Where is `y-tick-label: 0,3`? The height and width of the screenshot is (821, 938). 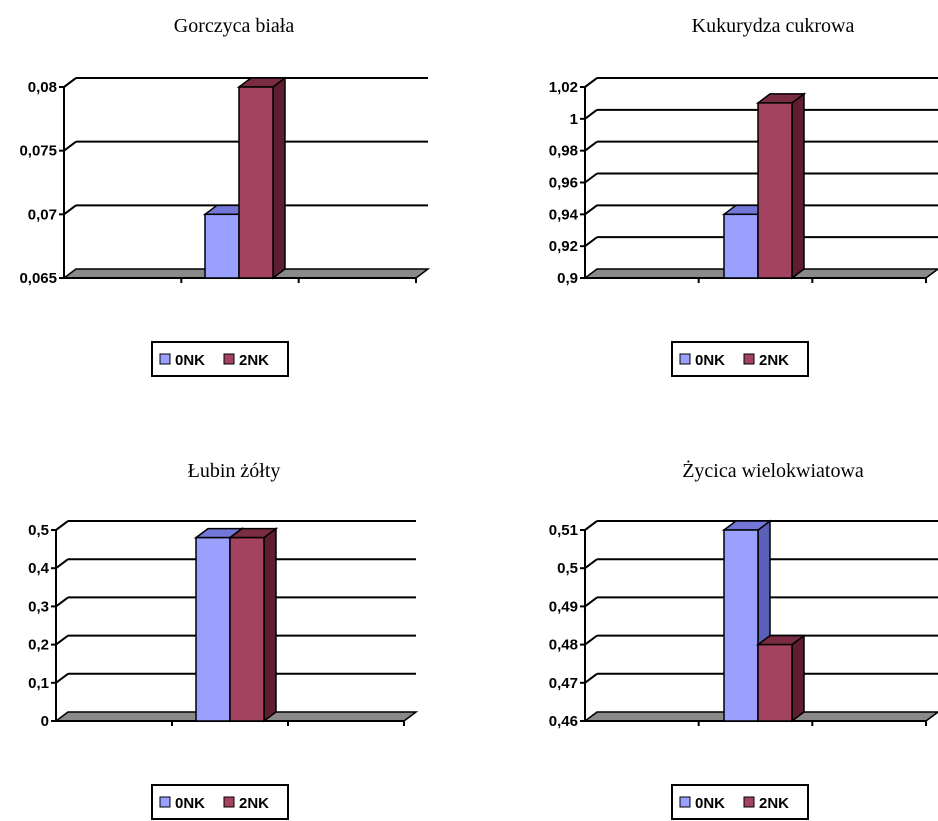
y-tick-label: 0,3 is located at coordinates (38, 606).